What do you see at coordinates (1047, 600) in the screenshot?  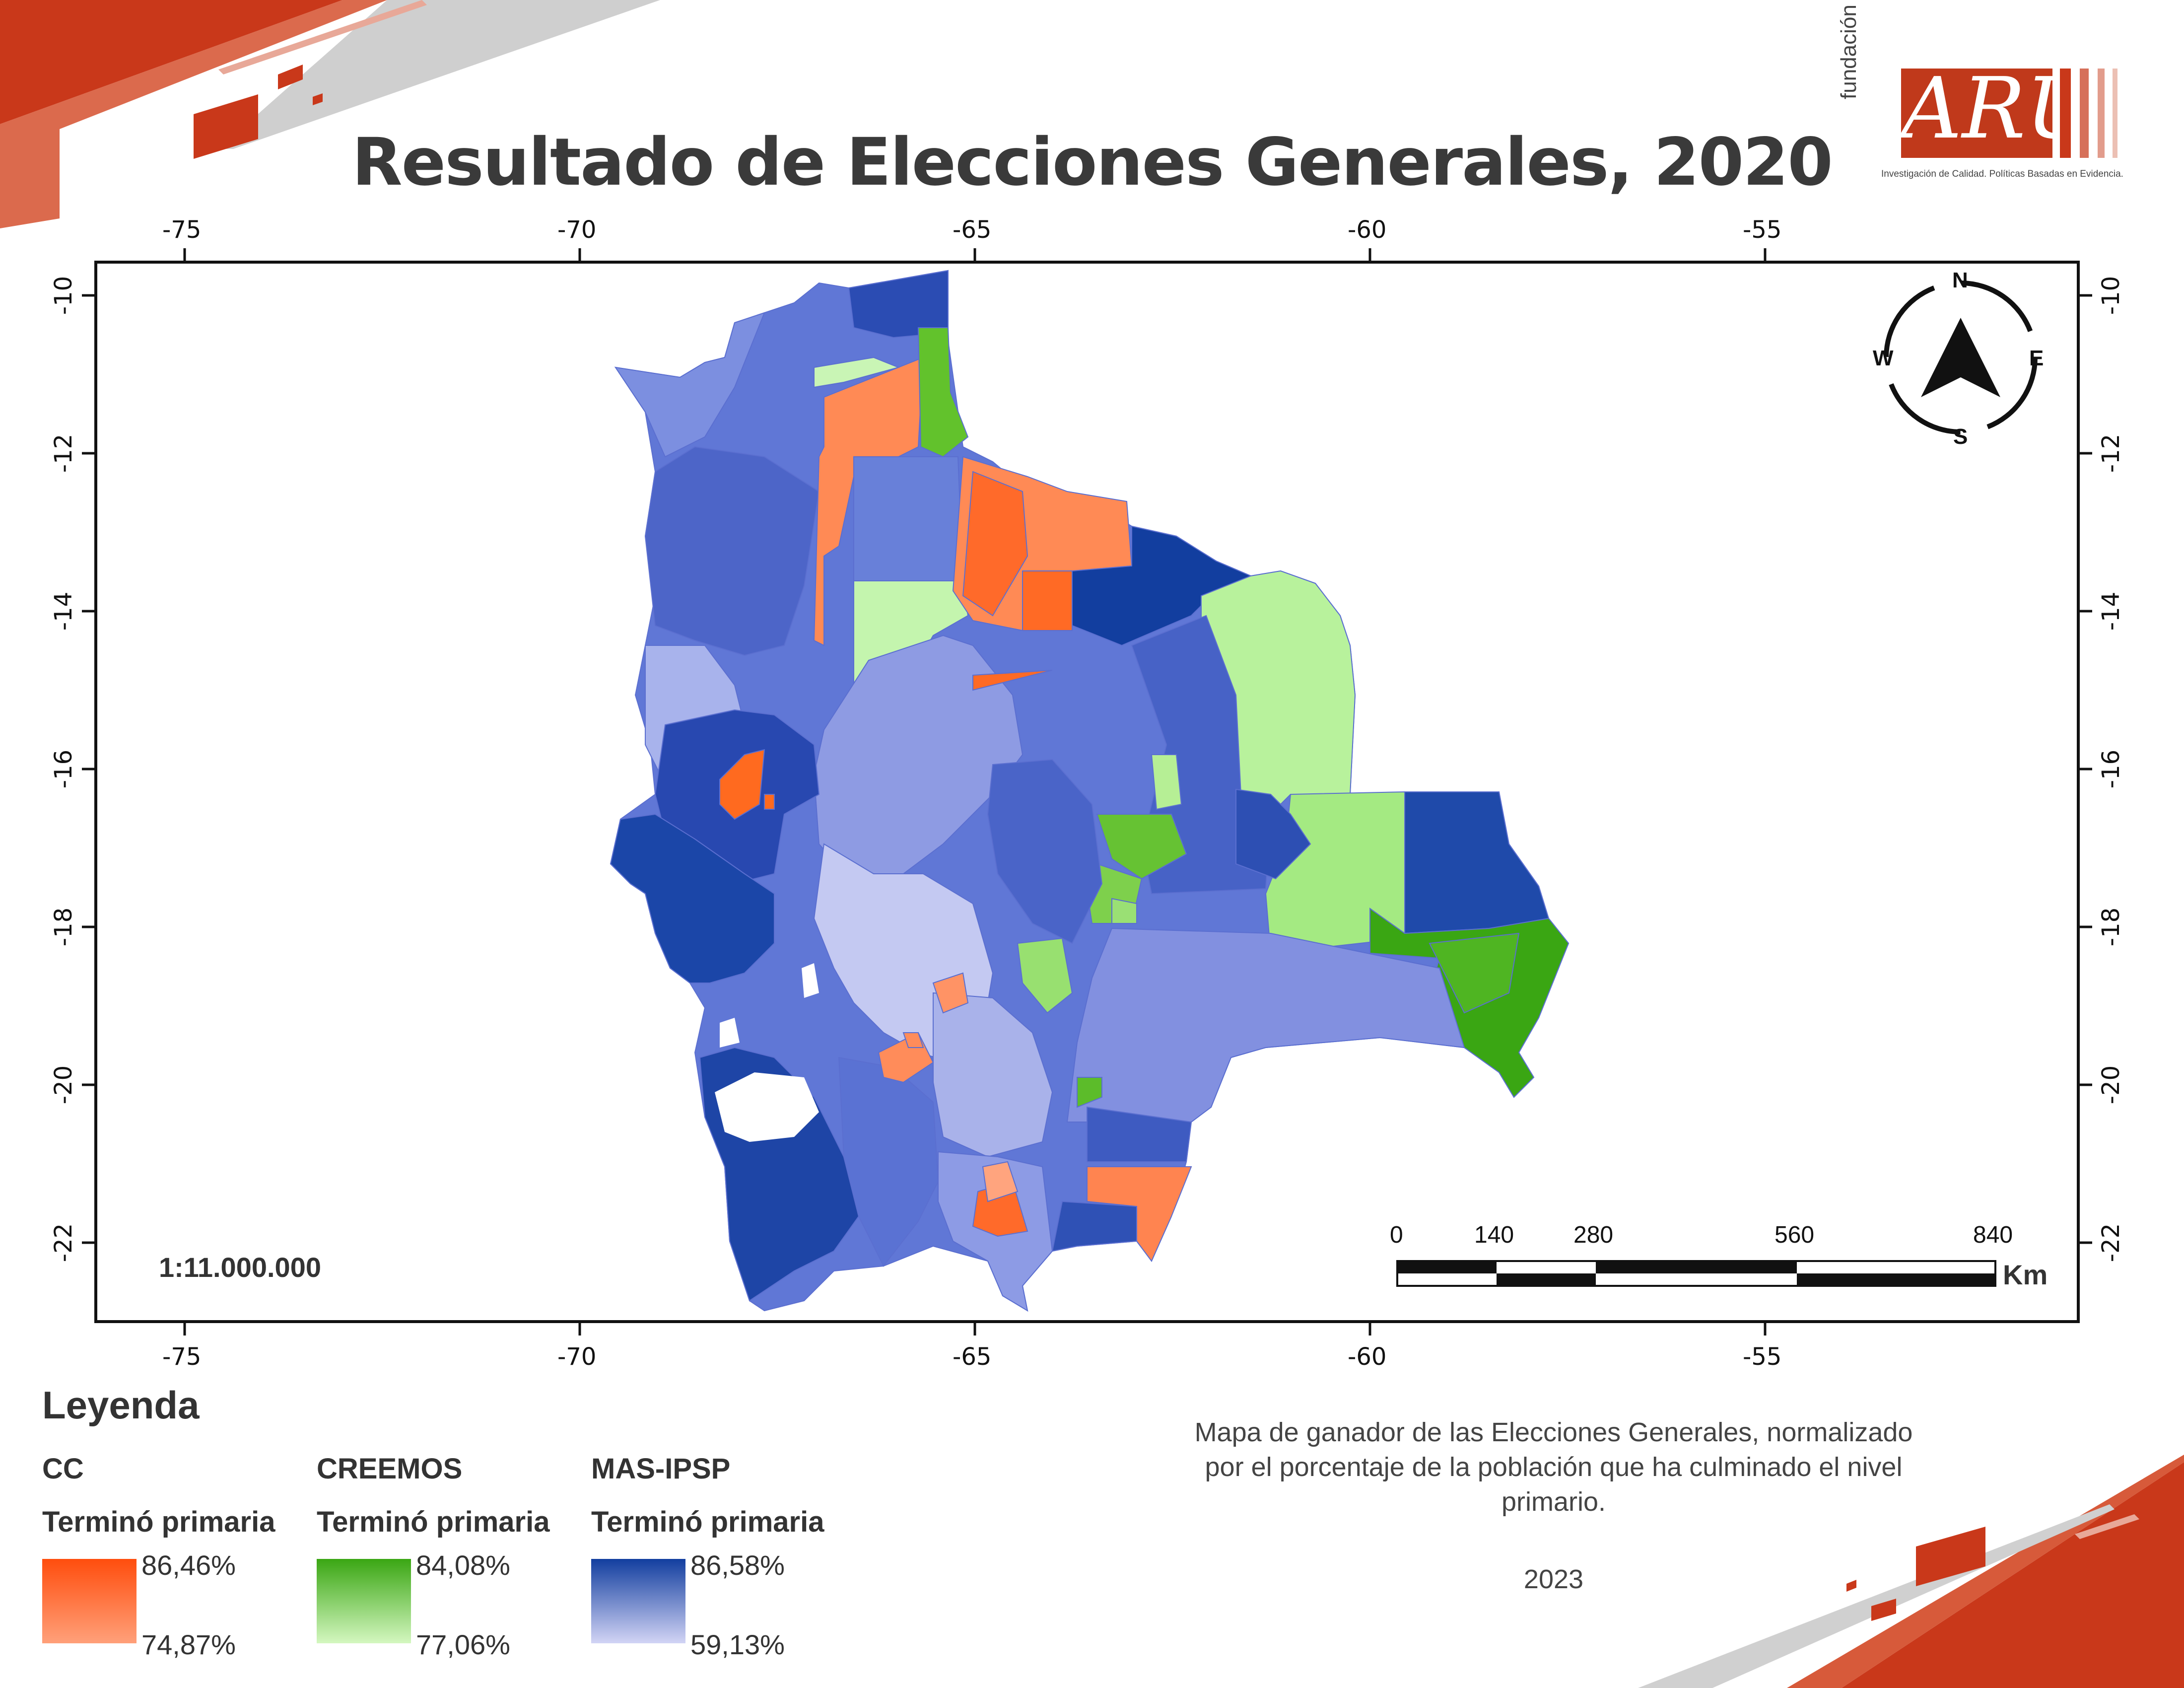 I see `region-cc-beni-red` at bounding box center [1047, 600].